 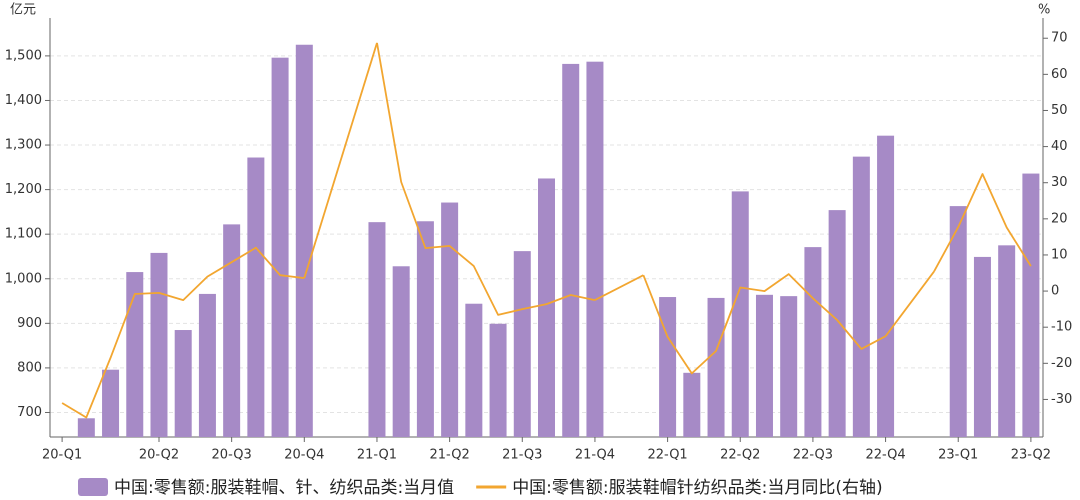 What do you see at coordinates (1061, 399) in the screenshot?
I see `y2-tick-label: -30` at bounding box center [1061, 399].